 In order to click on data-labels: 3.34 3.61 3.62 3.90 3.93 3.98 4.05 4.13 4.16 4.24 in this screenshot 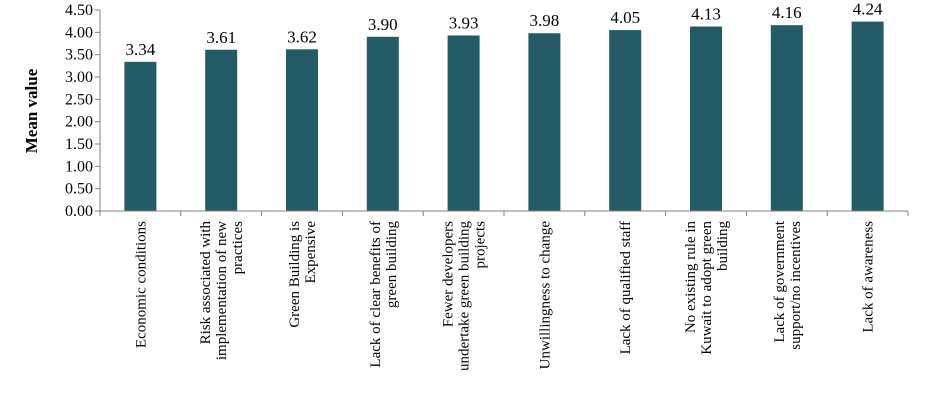, I will do `click(504, 29)`.